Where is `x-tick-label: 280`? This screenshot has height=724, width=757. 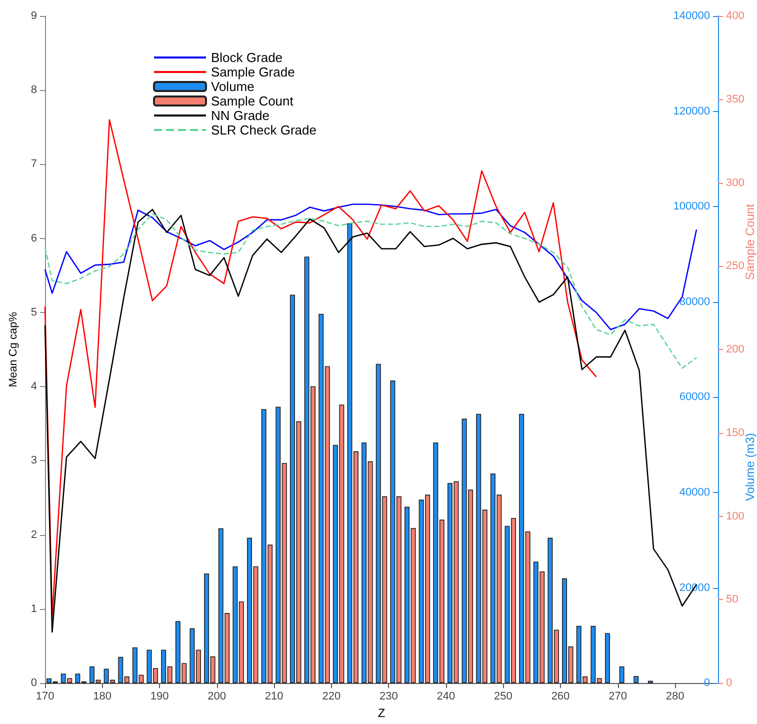 x-tick-label: 280 is located at coordinates (675, 696).